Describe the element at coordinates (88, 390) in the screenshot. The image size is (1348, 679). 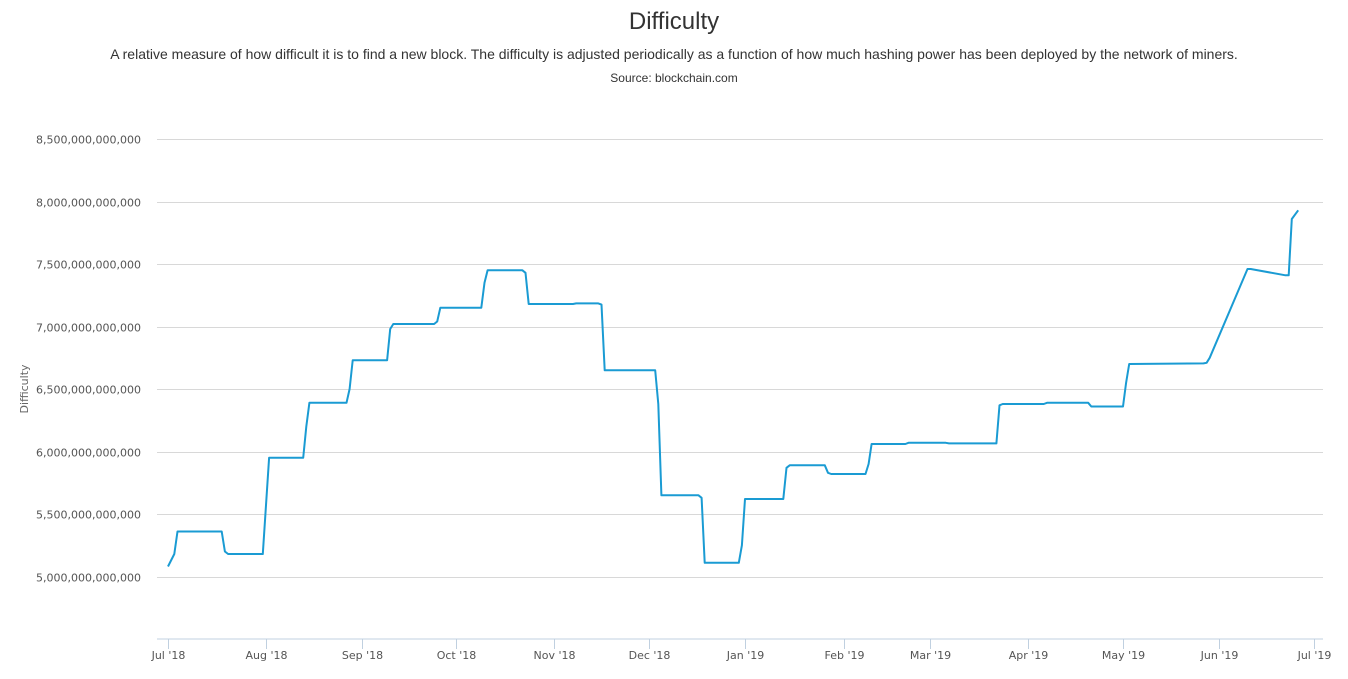
I see `y-tick-label: 6,500,000,000,000` at that location.